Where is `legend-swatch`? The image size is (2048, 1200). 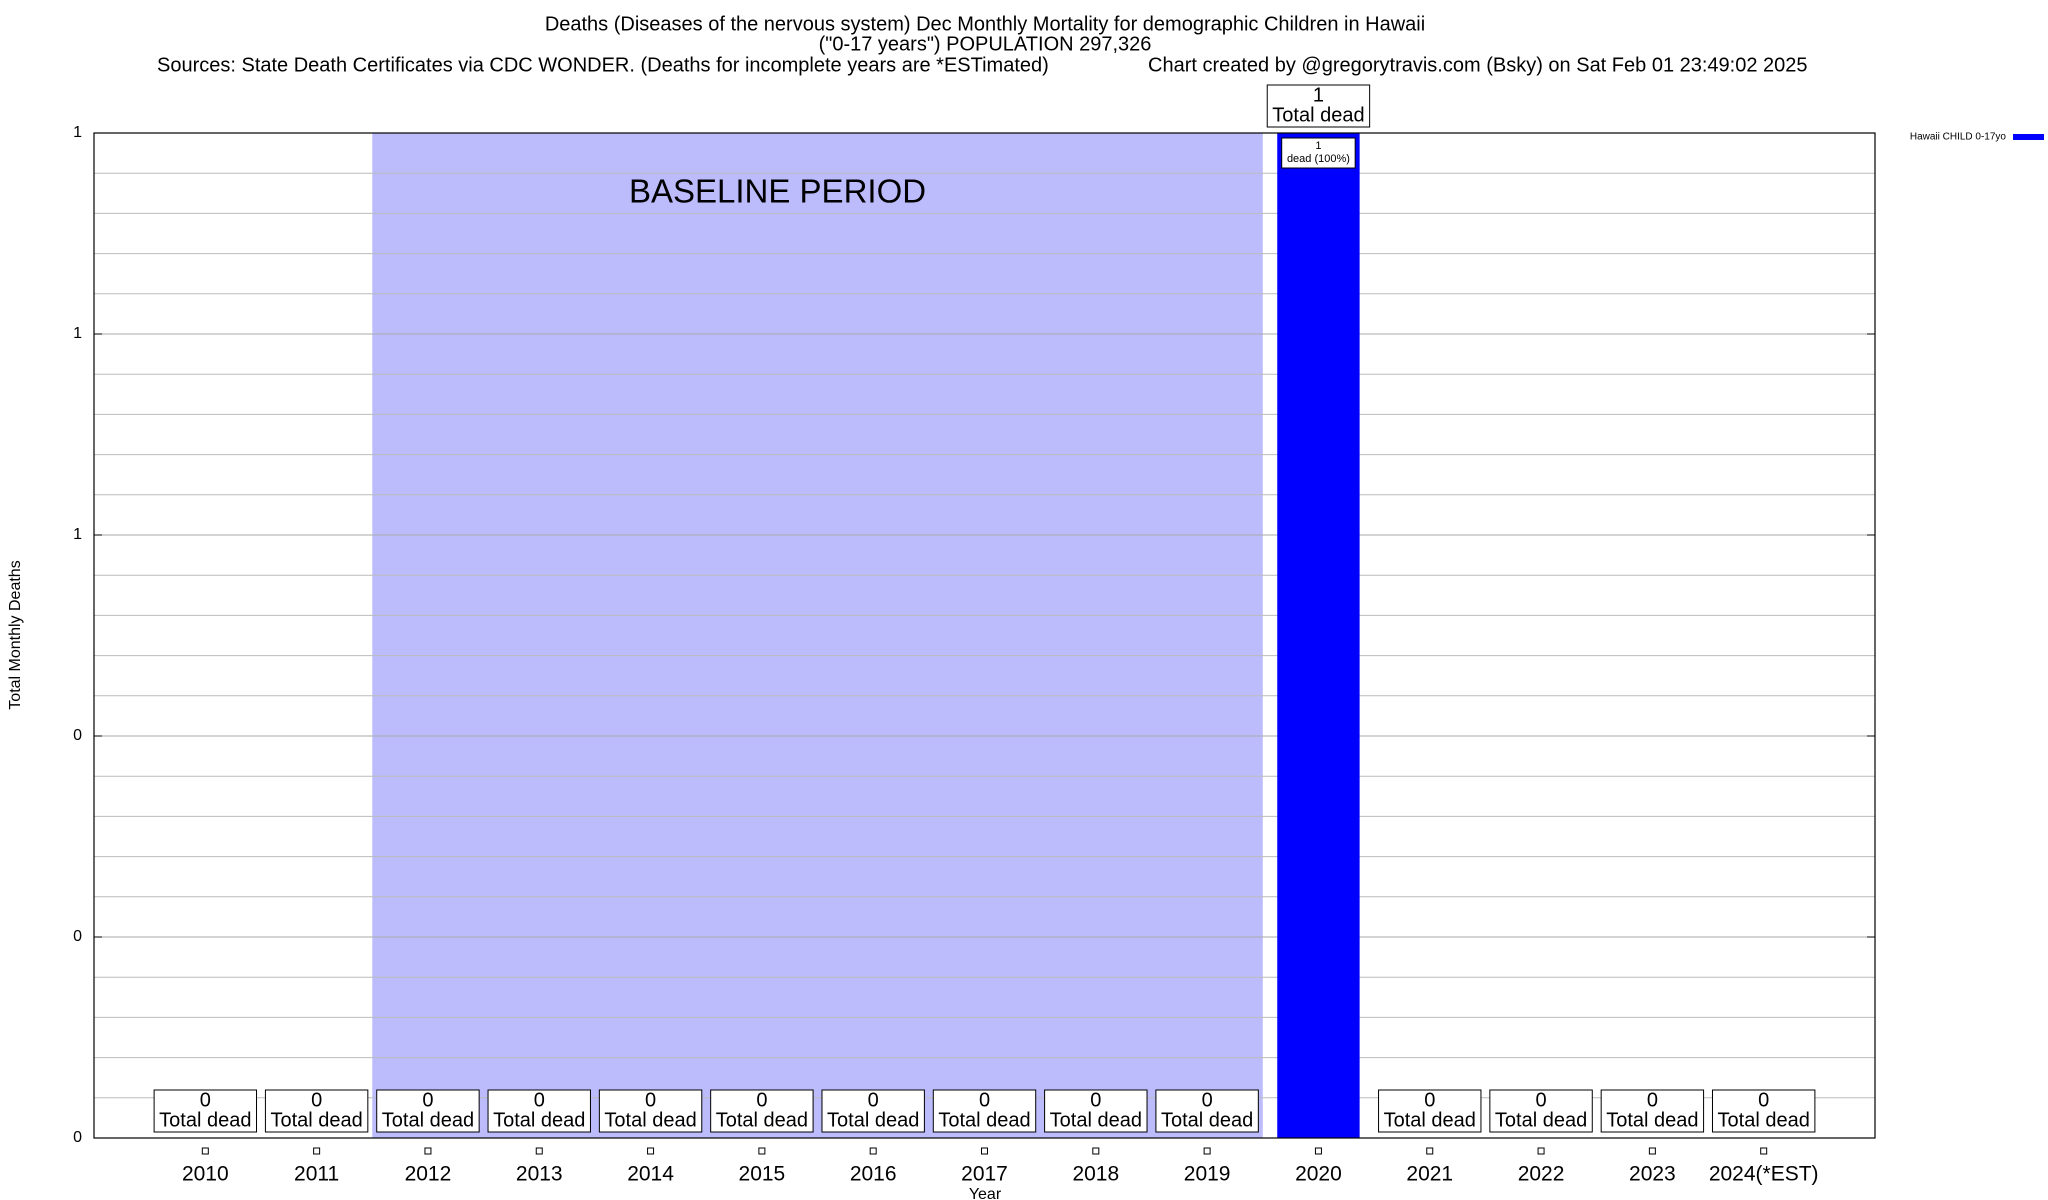
legend-swatch is located at coordinates (2028, 137).